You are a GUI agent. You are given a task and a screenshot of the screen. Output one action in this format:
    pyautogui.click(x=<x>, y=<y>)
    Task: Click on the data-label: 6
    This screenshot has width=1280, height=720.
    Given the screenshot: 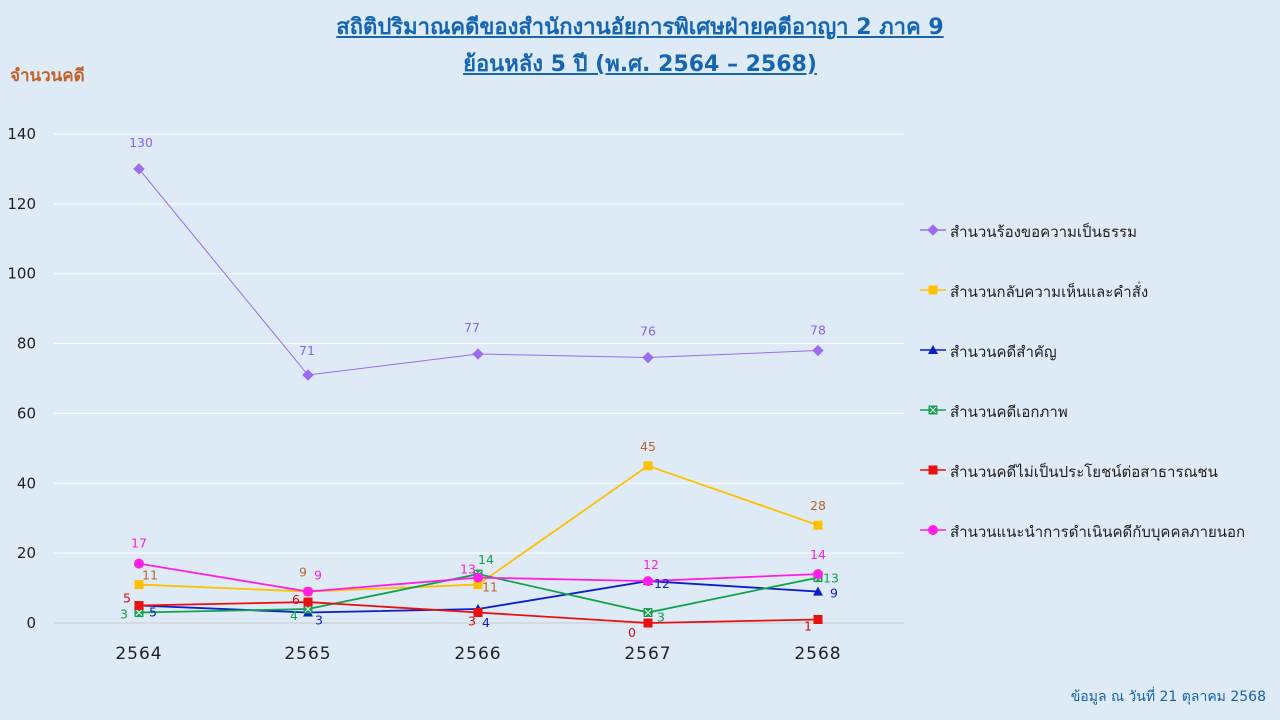 What is the action you would take?
    pyautogui.click(x=296, y=599)
    